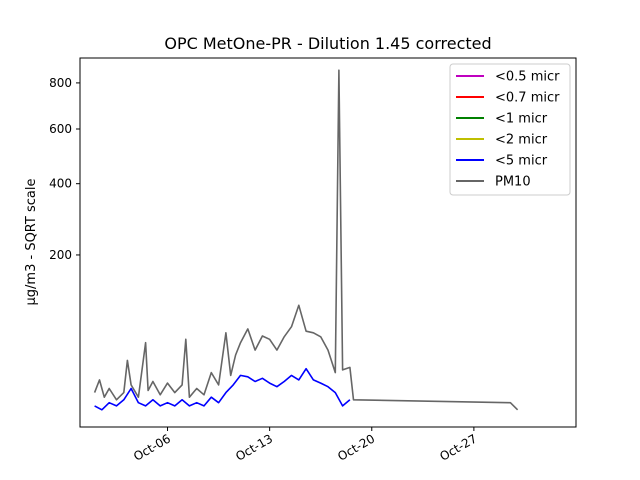 Image resolution: width=640 pixels, height=480 pixels. Describe the element at coordinates (222, 389) in the screenshot. I see `series-line` at that location.